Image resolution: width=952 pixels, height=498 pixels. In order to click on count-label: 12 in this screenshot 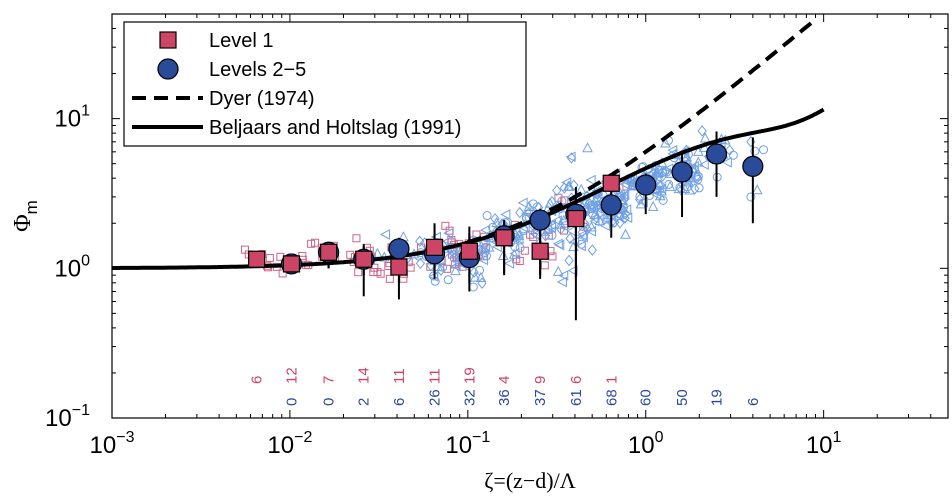, I will do `click(291, 375)`.